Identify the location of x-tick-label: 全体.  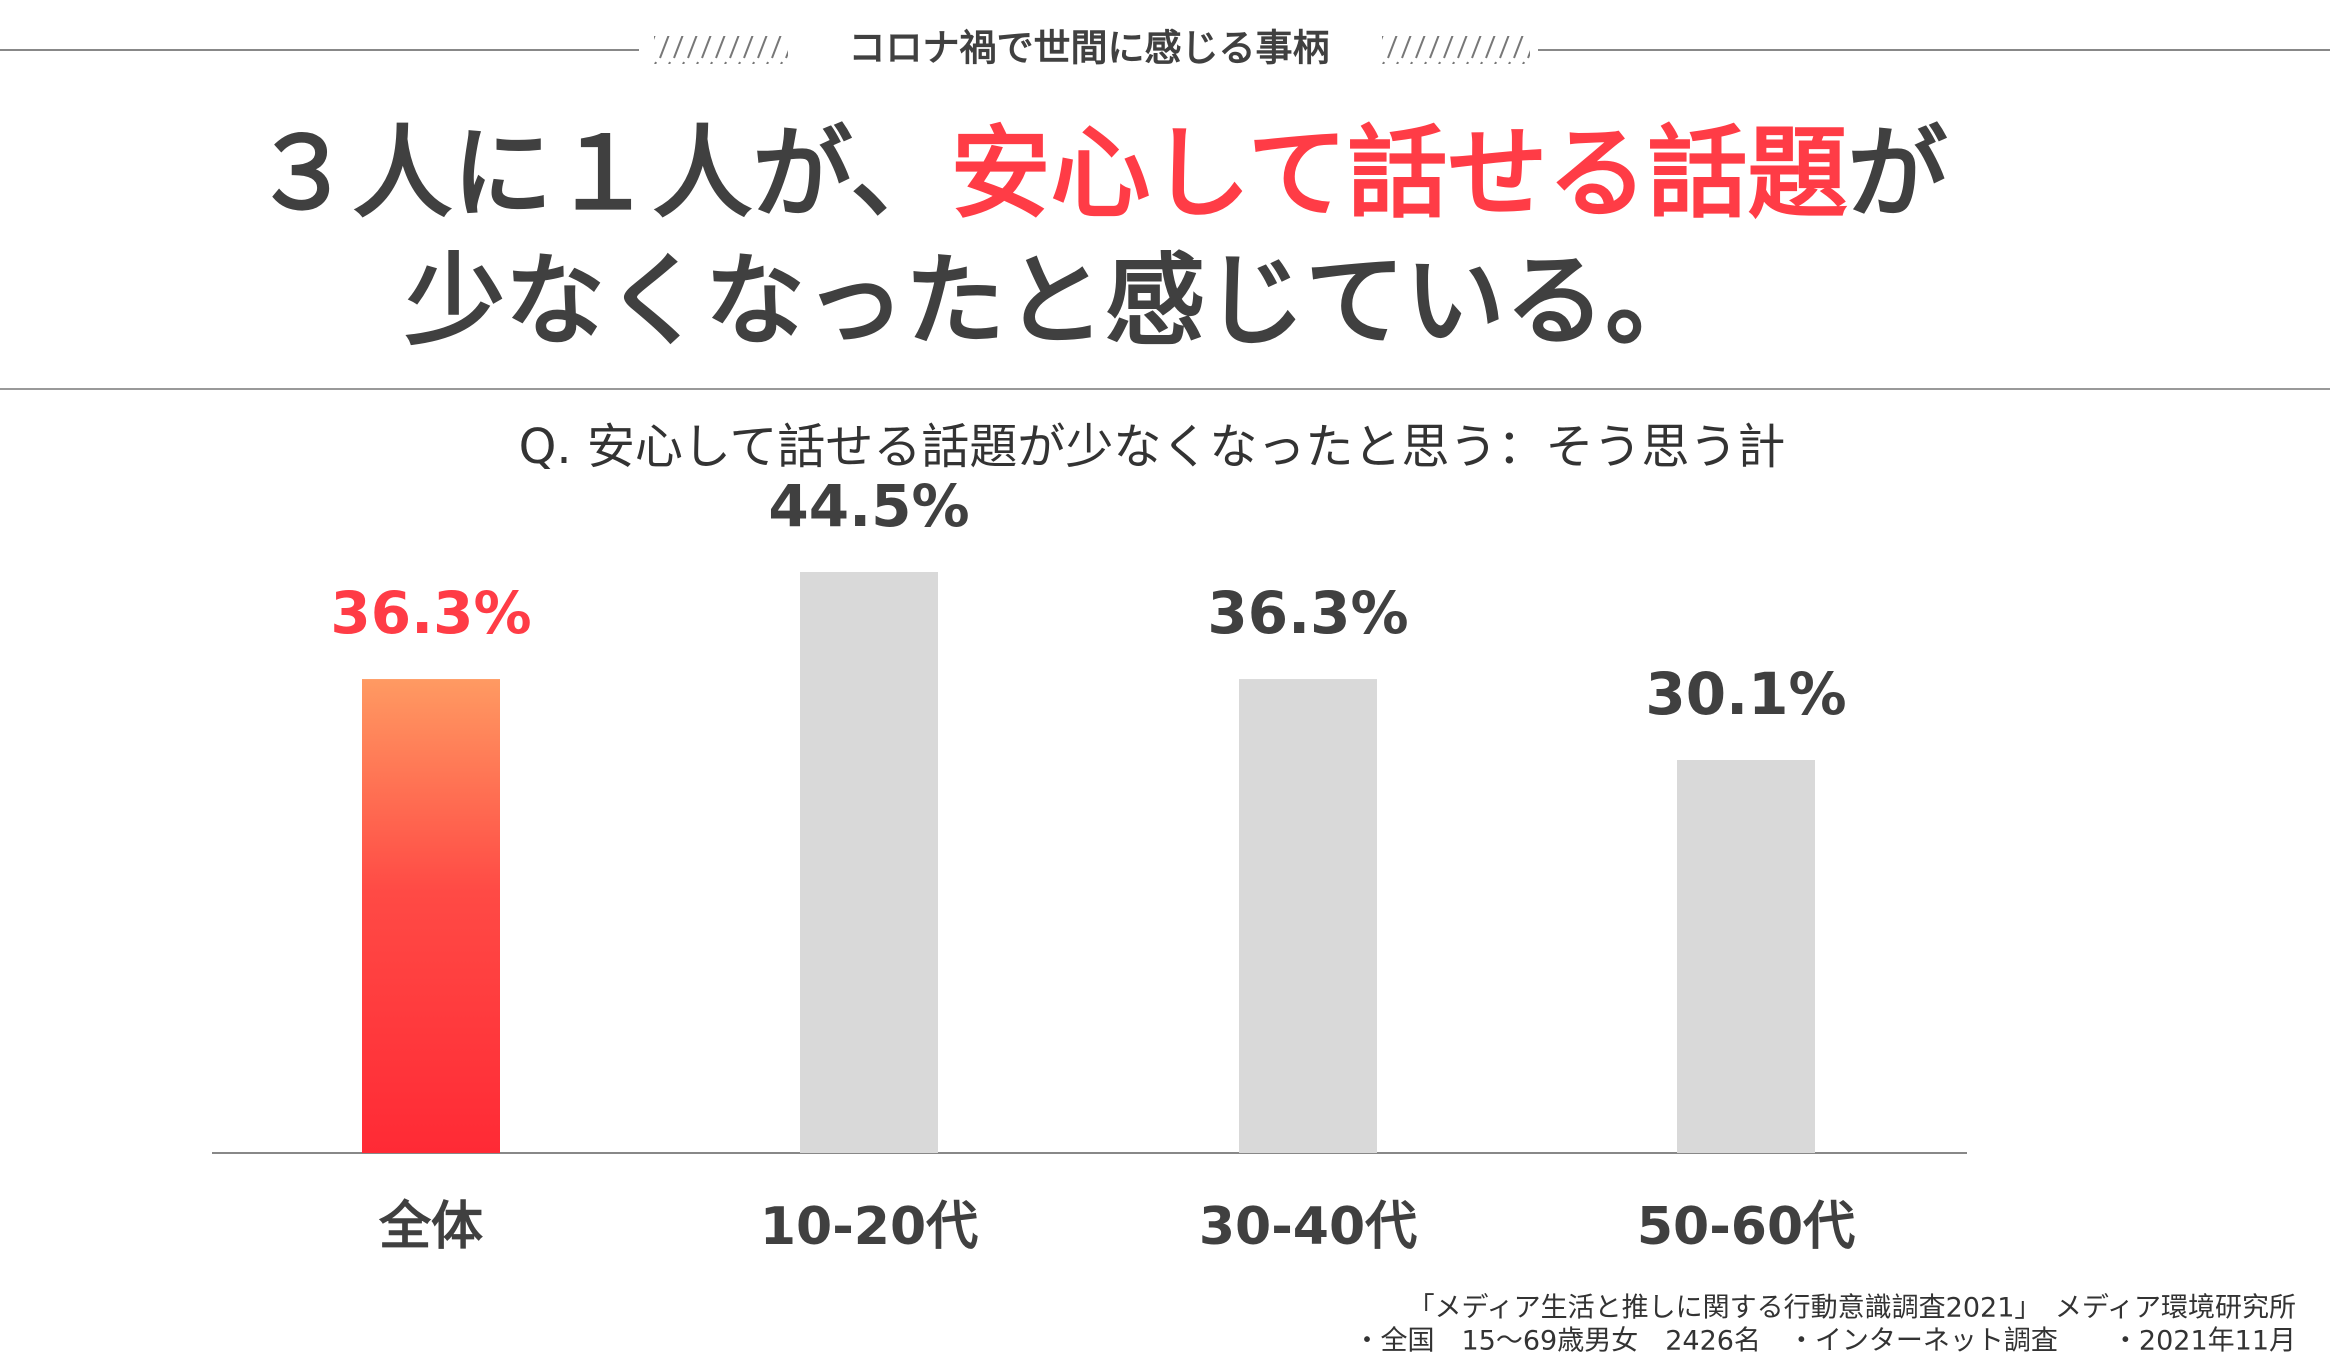
(430, 1227).